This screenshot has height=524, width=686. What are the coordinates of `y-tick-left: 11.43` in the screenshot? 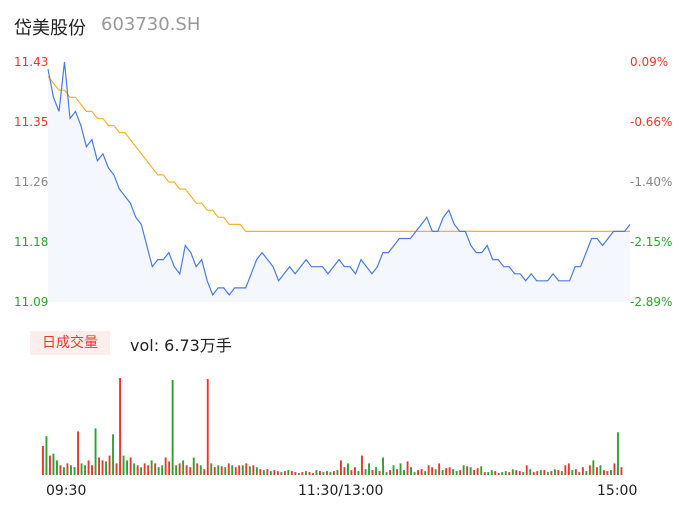 It's located at (31, 62).